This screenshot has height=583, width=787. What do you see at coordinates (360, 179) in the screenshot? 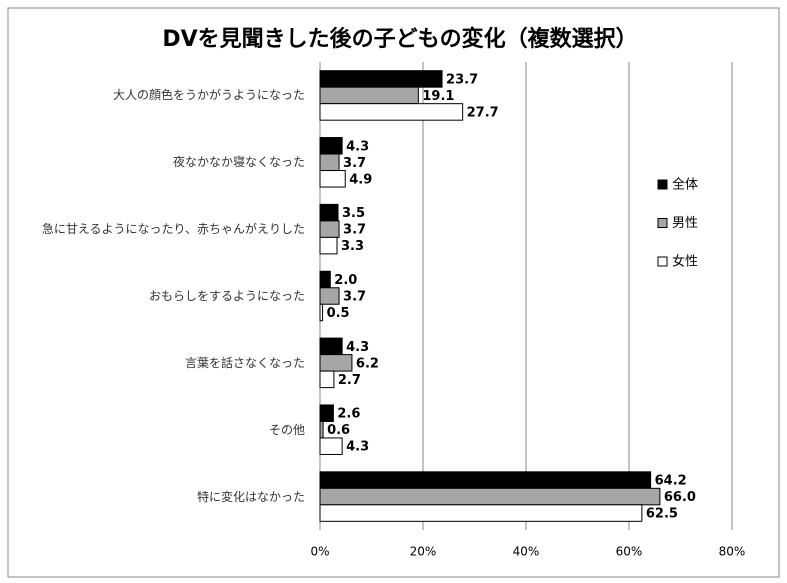
I see `value-label: 4.9` at bounding box center [360, 179].